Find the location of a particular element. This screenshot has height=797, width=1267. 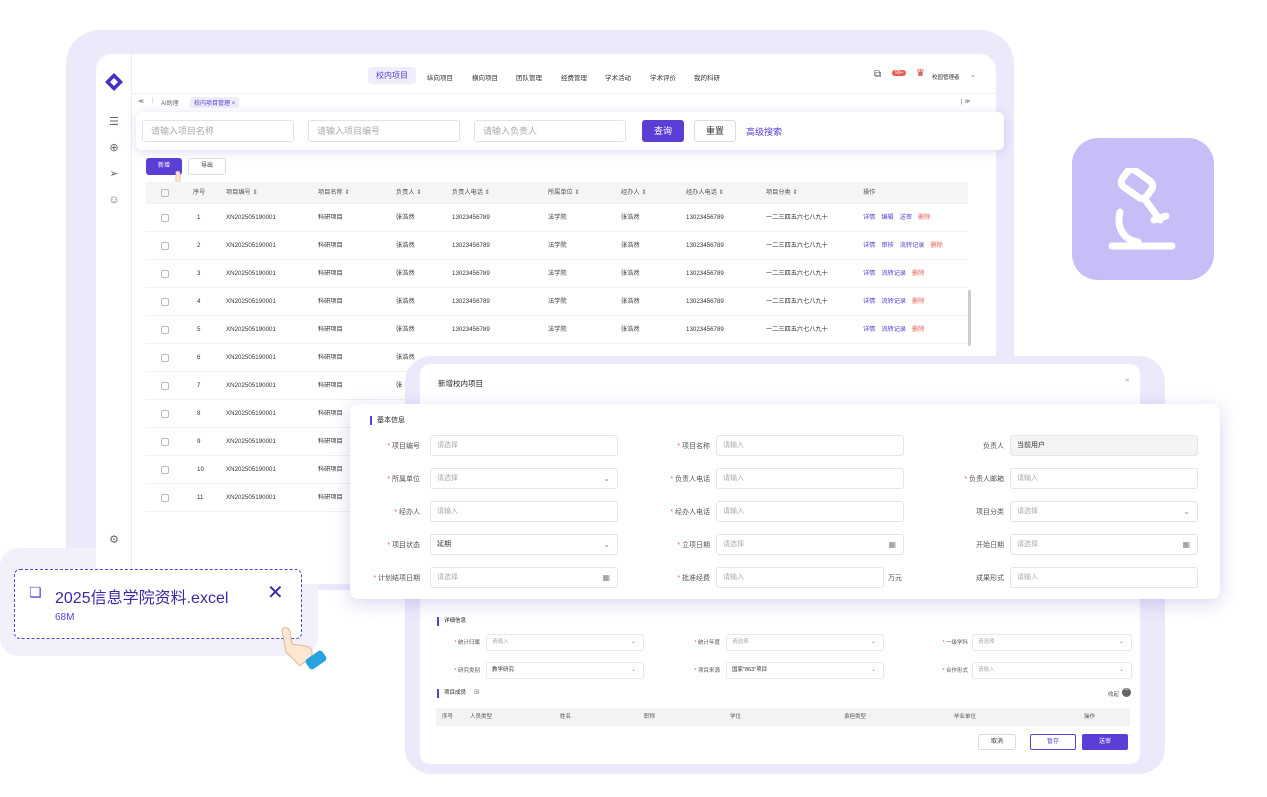

column-header: 经办人 ⇕ is located at coordinates (634, 192).